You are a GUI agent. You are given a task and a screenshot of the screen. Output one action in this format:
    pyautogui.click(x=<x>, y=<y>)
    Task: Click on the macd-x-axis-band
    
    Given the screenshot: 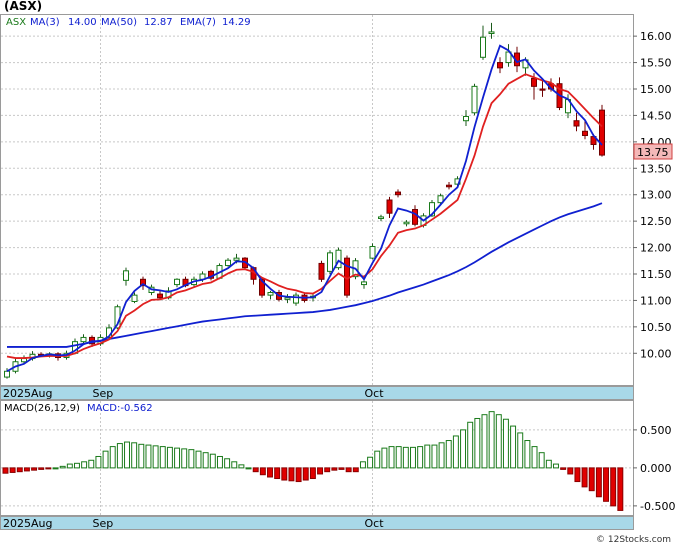 What is the action you would take?
    pyautogui.click(x=317, y=523)
    